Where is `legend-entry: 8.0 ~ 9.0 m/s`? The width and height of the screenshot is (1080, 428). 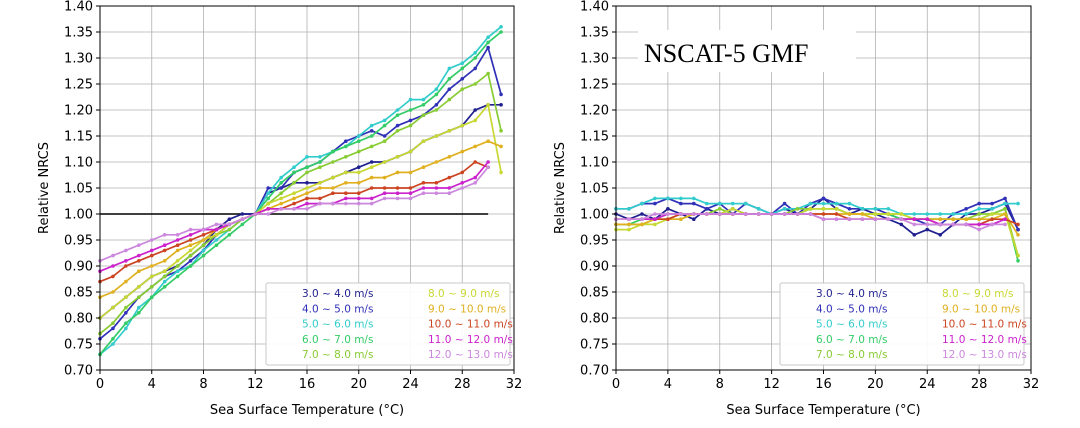
legend-entry: 8.0 ~ 9.0 m/s is located at coordinates (977, 294).